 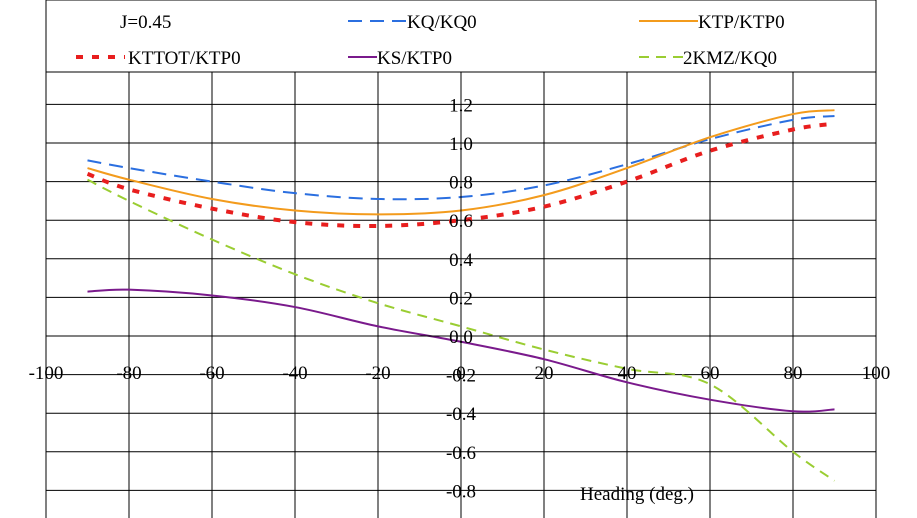 I want to click on x-tick-label: -100, so click(x=46, y=373).